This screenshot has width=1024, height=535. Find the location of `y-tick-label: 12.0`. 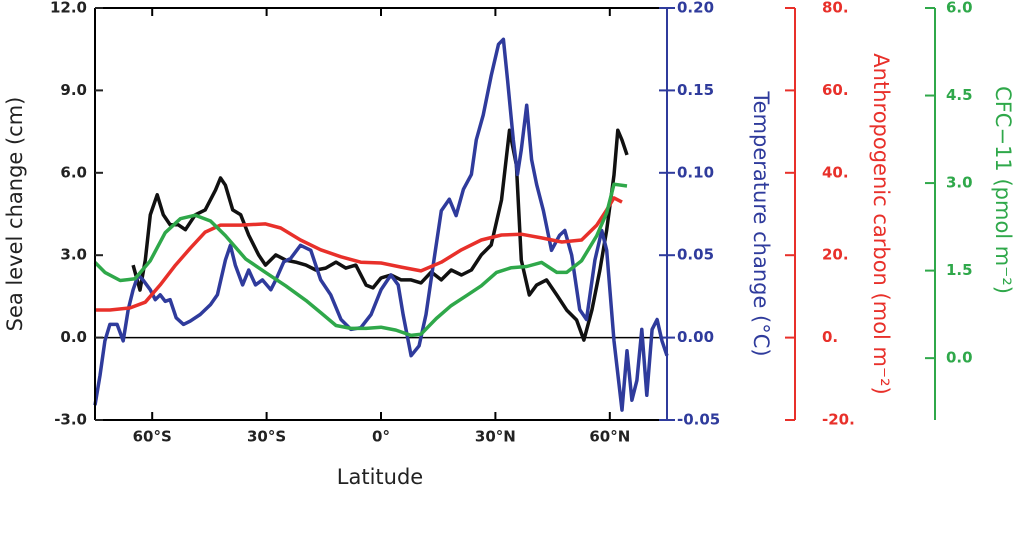

y-tick-label: 12.0 is located at coordinates (68, 8).